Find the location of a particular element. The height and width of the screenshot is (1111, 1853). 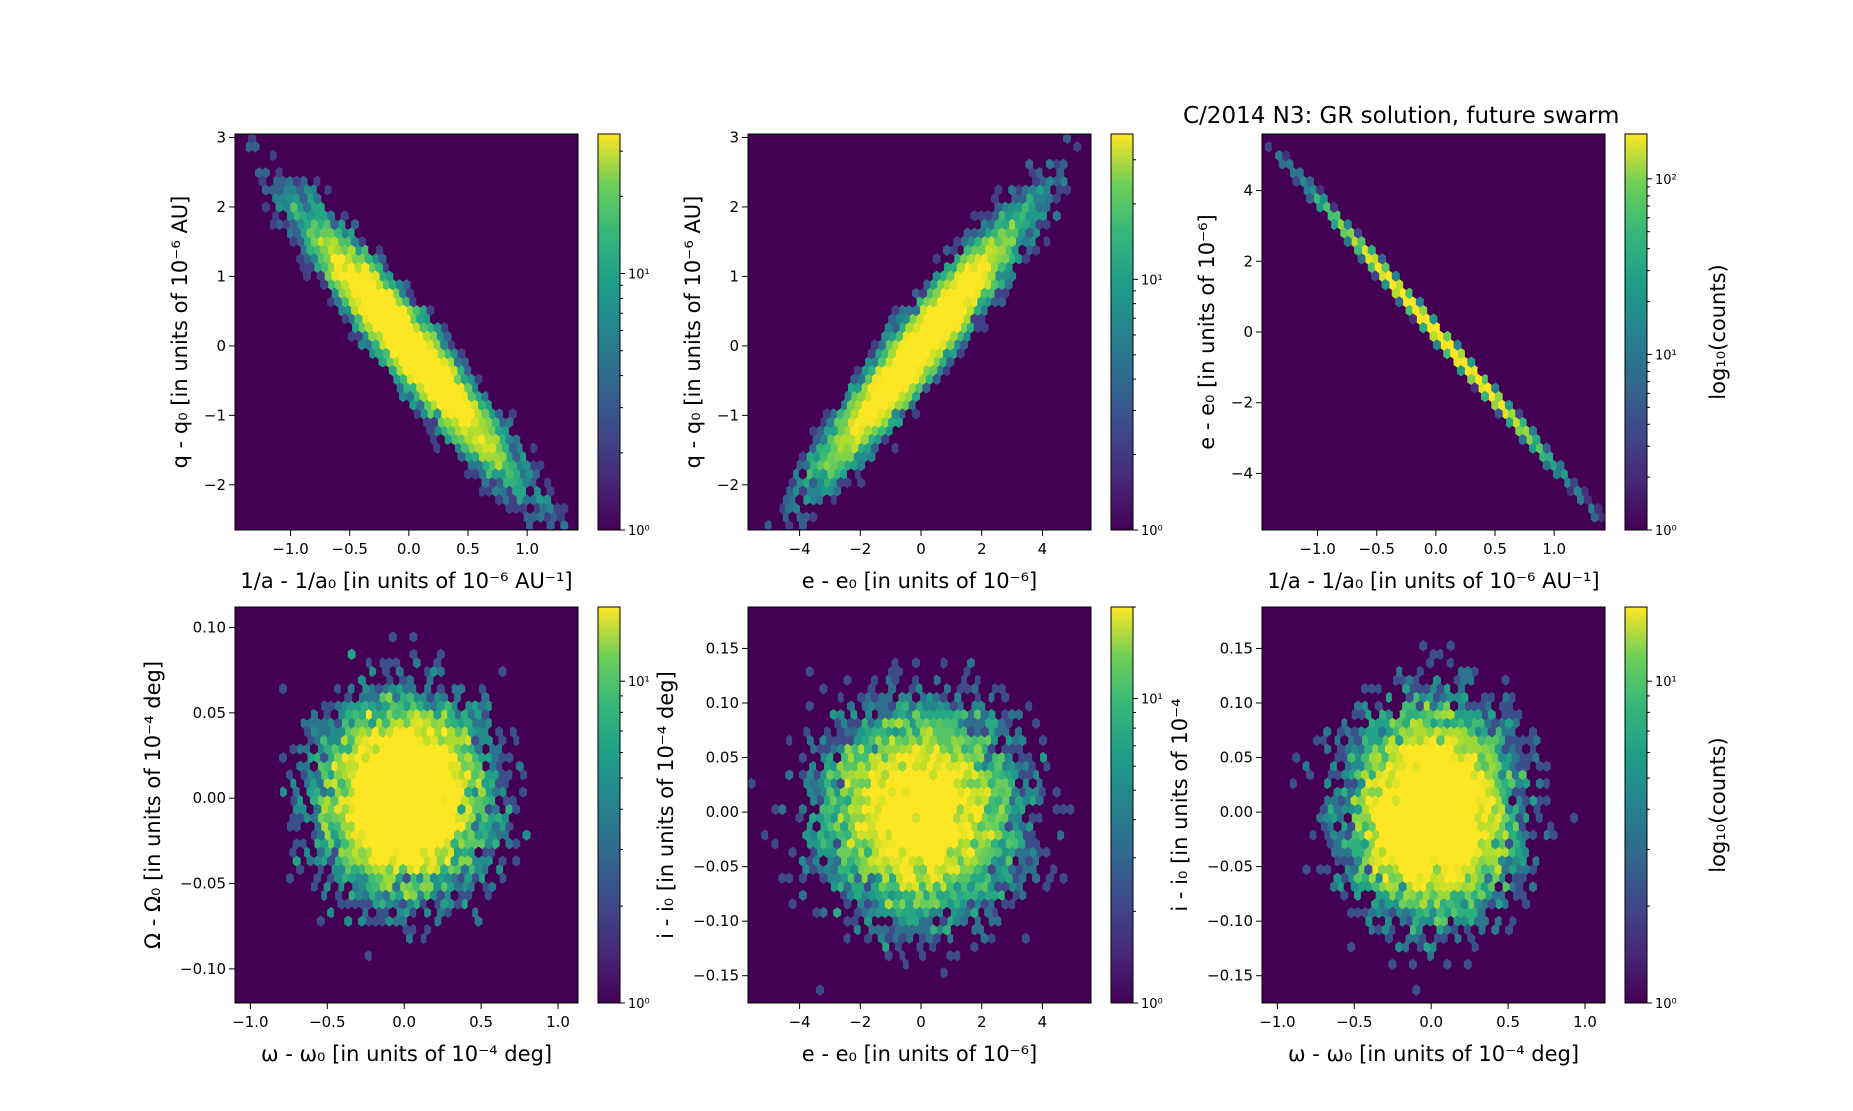

y-tick-label: 3 is located at coordinates (734, 137).